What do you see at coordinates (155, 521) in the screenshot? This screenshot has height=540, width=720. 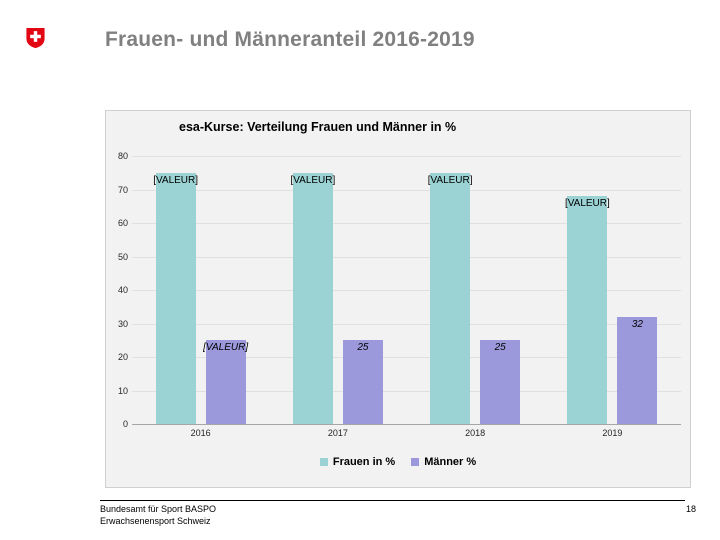 I see `footer-dept: Erwachsenensport Schweiz` at bounding box center [155, 521].